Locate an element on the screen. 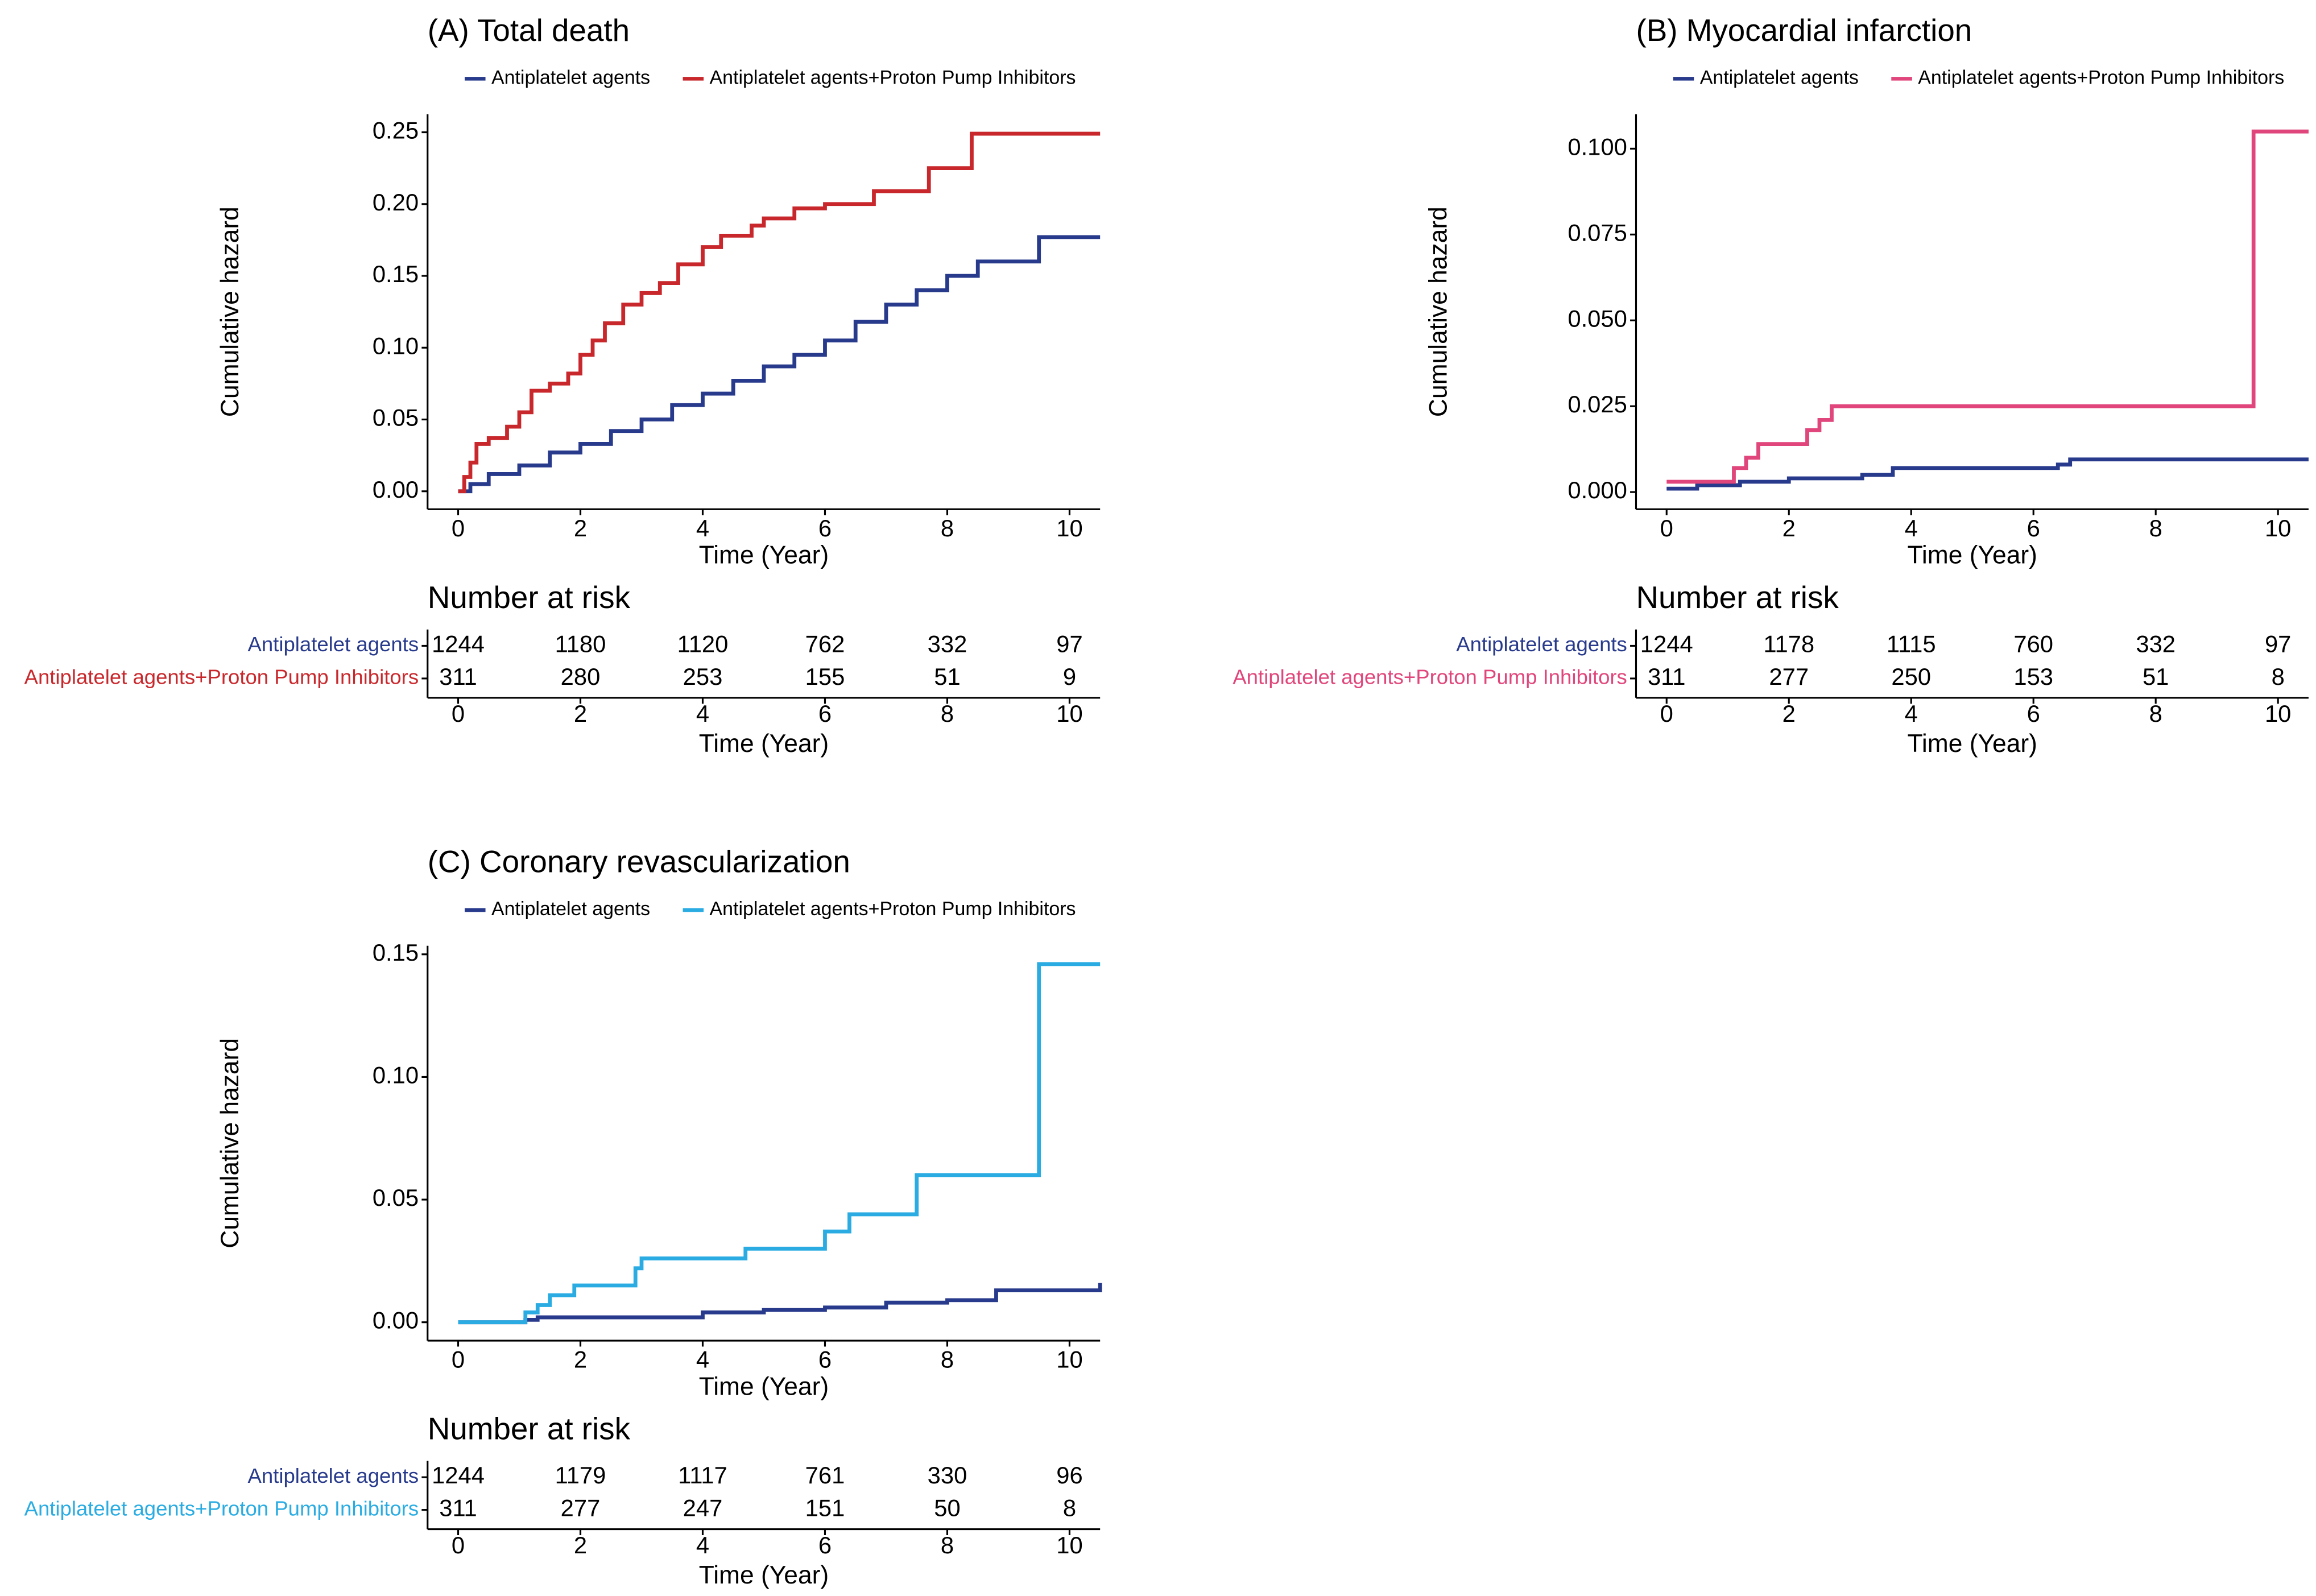 The width and height of the screenshot is (2316, 1596). risk-count: 761 is located at coordinates (825, 1476).